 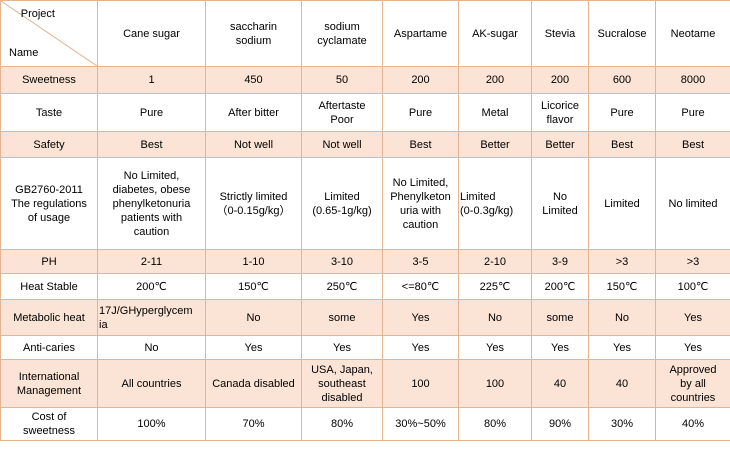 What do you see at coordinates (495, 424) in the screenshot?
I see `cell-text-line: 80%` at bounding box center [495, 424].